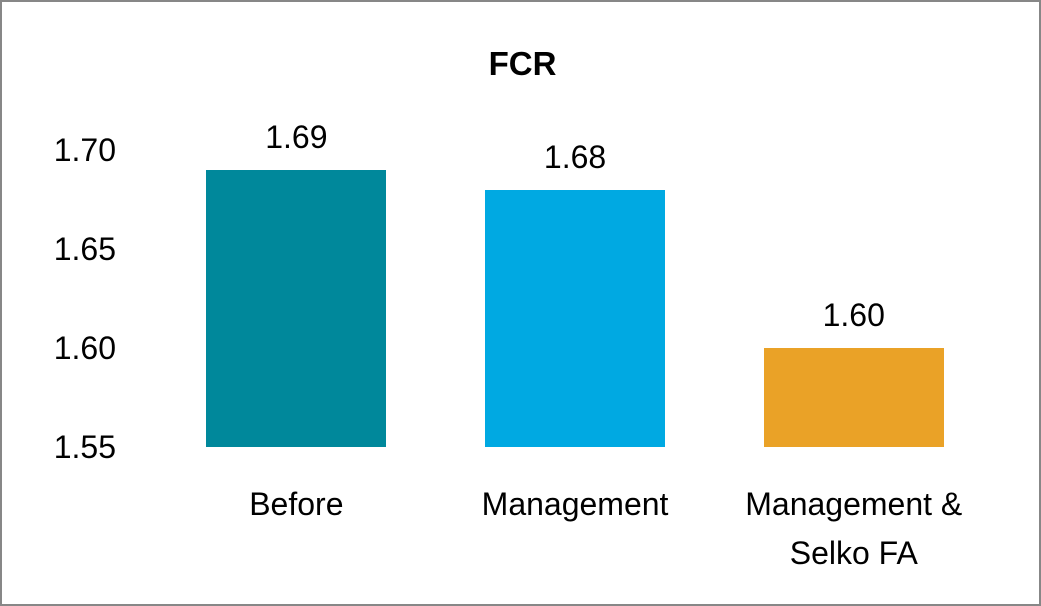 The image size is (1041, 606). Describe the element at coordinates (853, 315) in the screenshot. I see `bar-value-label: 1.60` at that location.